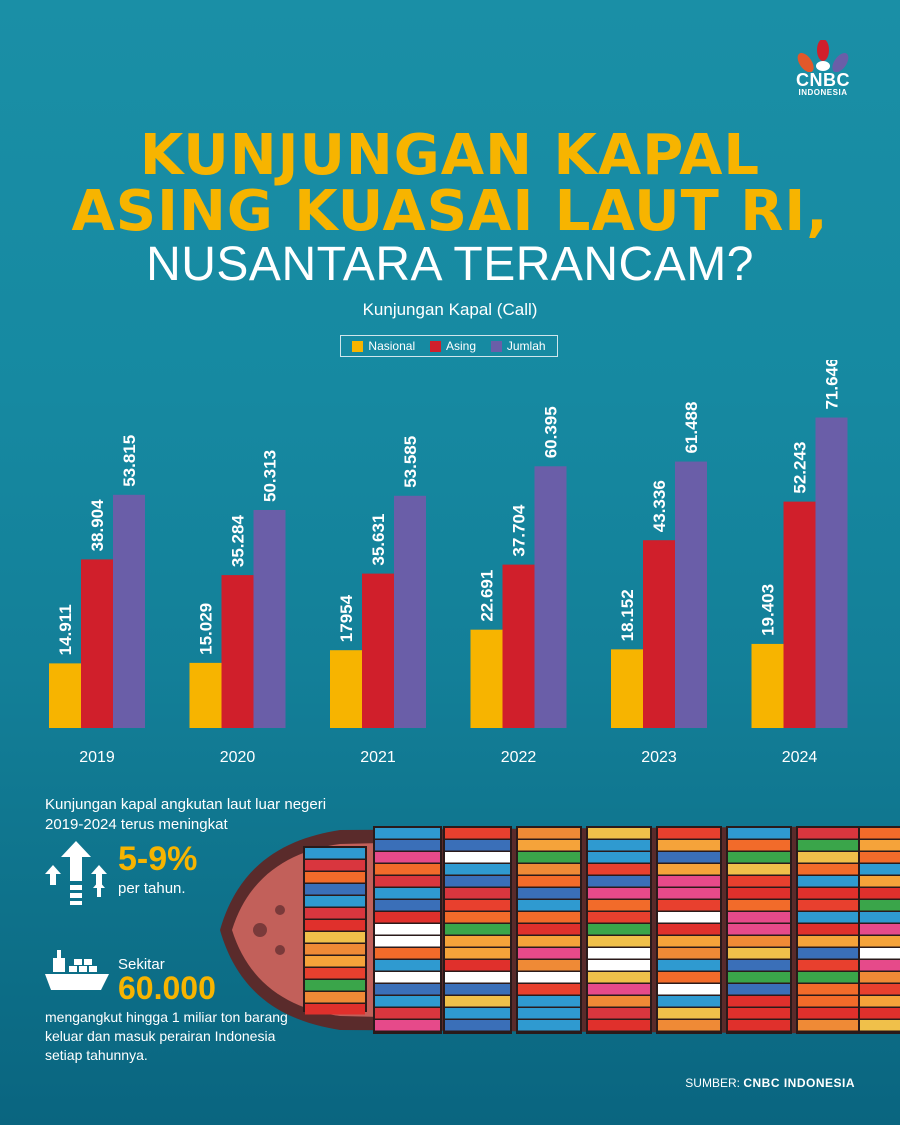 The height and width of the screenshot is (1125, 900). Describe the element at coordinates (659, 757) in the screenshot. I see `x-tick-label-2023: 2023` at that location.